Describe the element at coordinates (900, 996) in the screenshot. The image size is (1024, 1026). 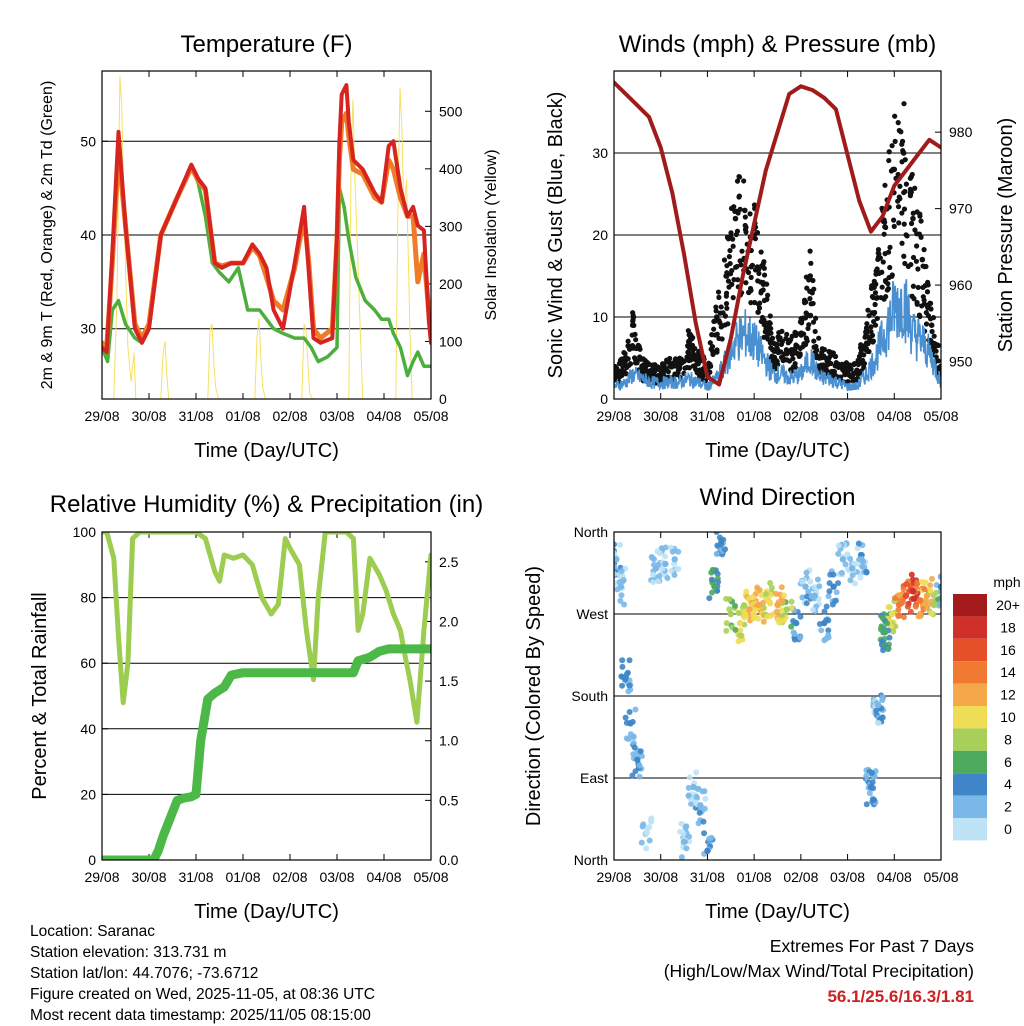
I see `extremes-values: 56.1/25.6/16.3/1.81` at that location.